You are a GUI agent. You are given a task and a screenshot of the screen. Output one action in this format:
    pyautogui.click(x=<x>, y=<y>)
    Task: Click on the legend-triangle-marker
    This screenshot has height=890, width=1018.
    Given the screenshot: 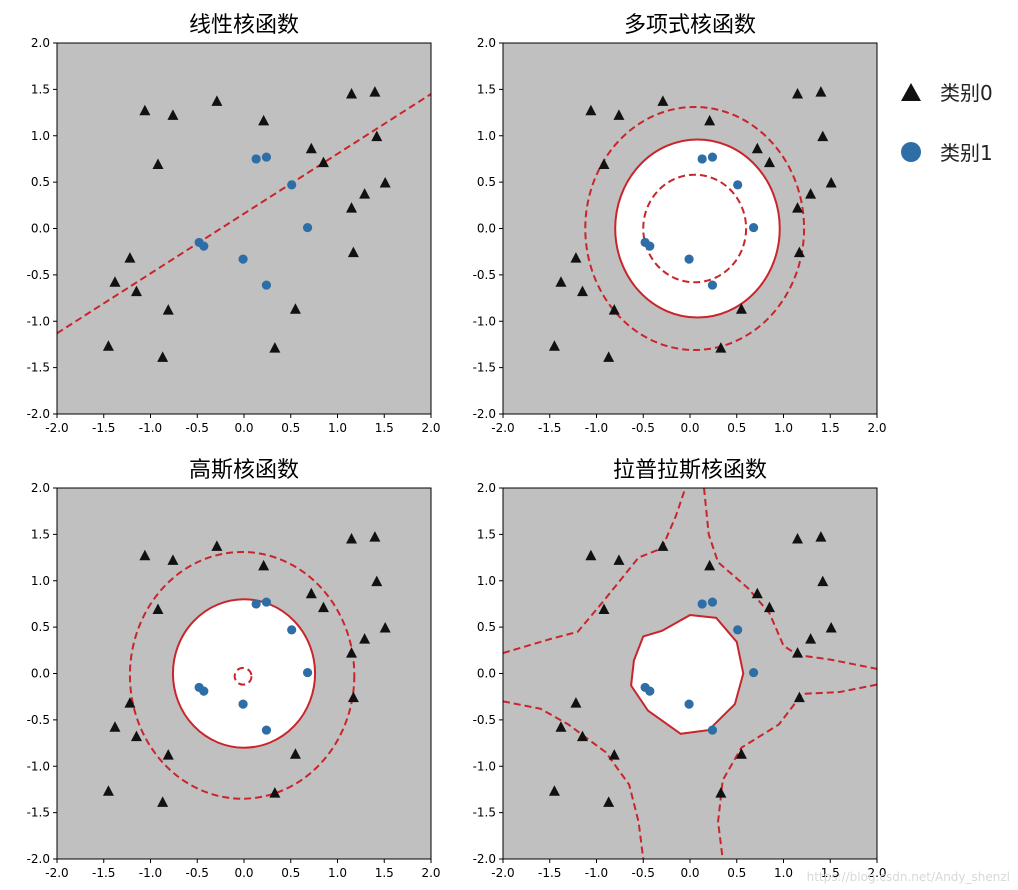 What is the action you would take?
    pyautogui.click(x=911, y=92)
    